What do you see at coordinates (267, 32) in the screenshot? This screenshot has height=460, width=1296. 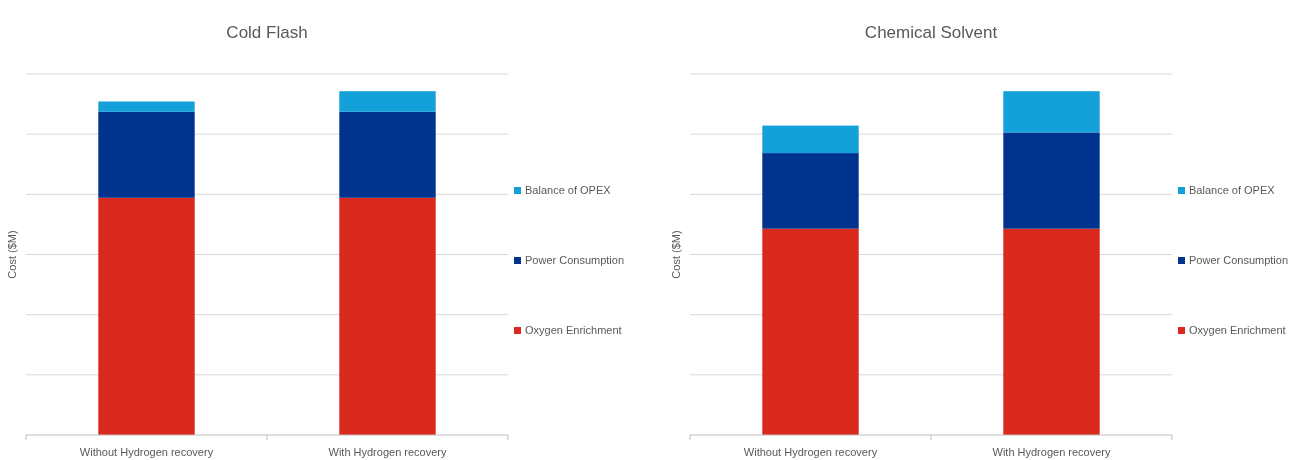 I see `chart-title: Cold Flash` at bounding box center [267, 32].